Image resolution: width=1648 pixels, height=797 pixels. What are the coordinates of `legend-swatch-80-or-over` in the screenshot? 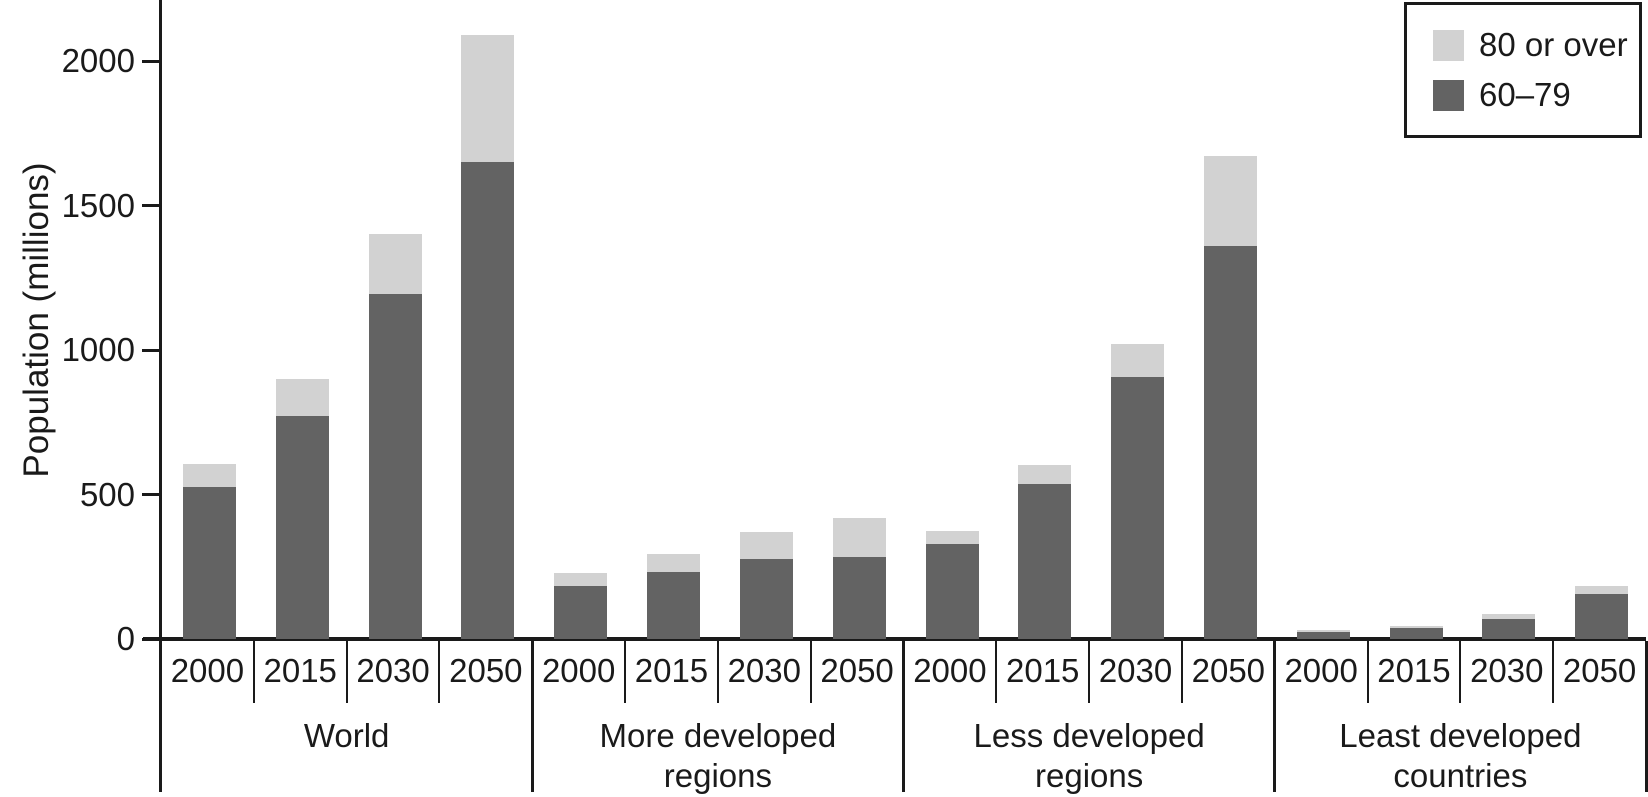 It's located at (1448, 45).